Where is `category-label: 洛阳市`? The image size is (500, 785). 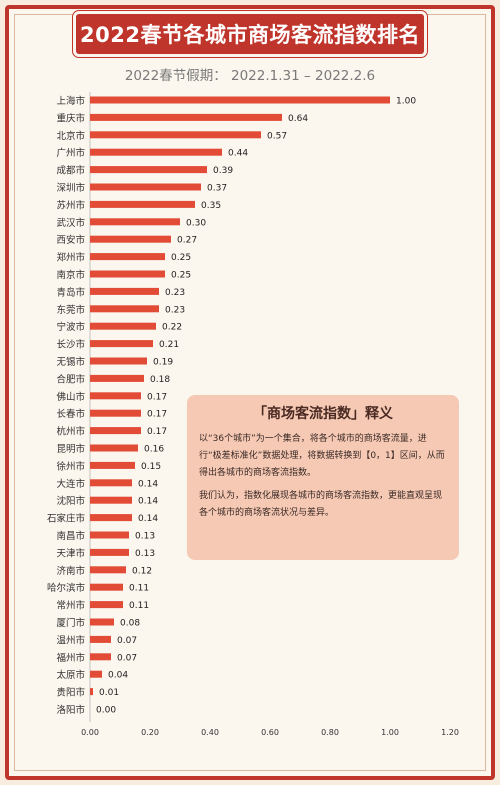 category-label: 洛阳市 is located at coordinates (70, 710).